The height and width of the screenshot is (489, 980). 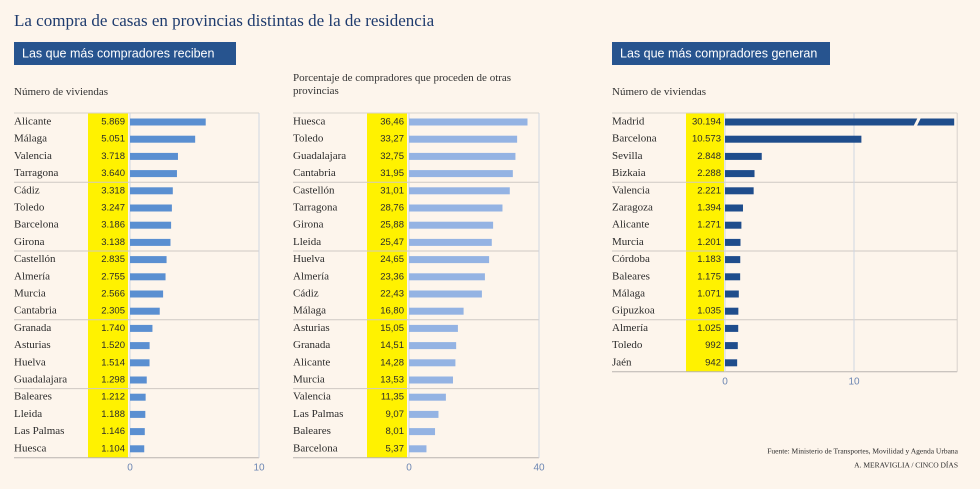 I want to click on value-label: 3.640, so click(x=113, y=173).